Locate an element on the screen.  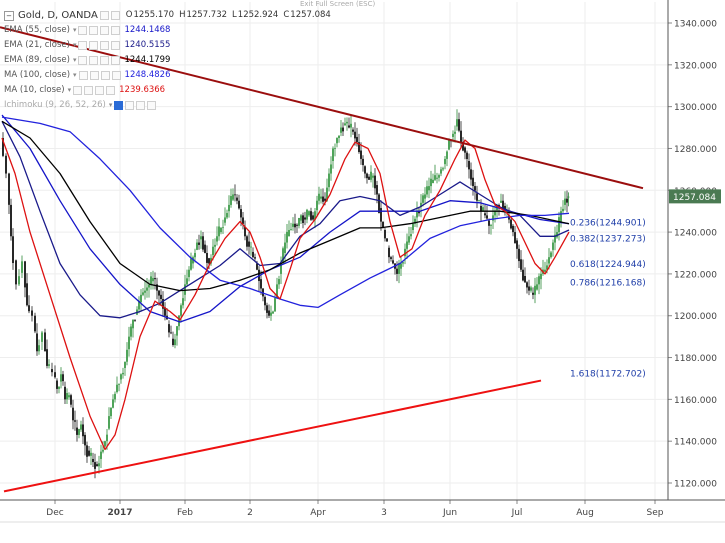
y-tick-label: 1280.000 is located at coordinates (695, 150).